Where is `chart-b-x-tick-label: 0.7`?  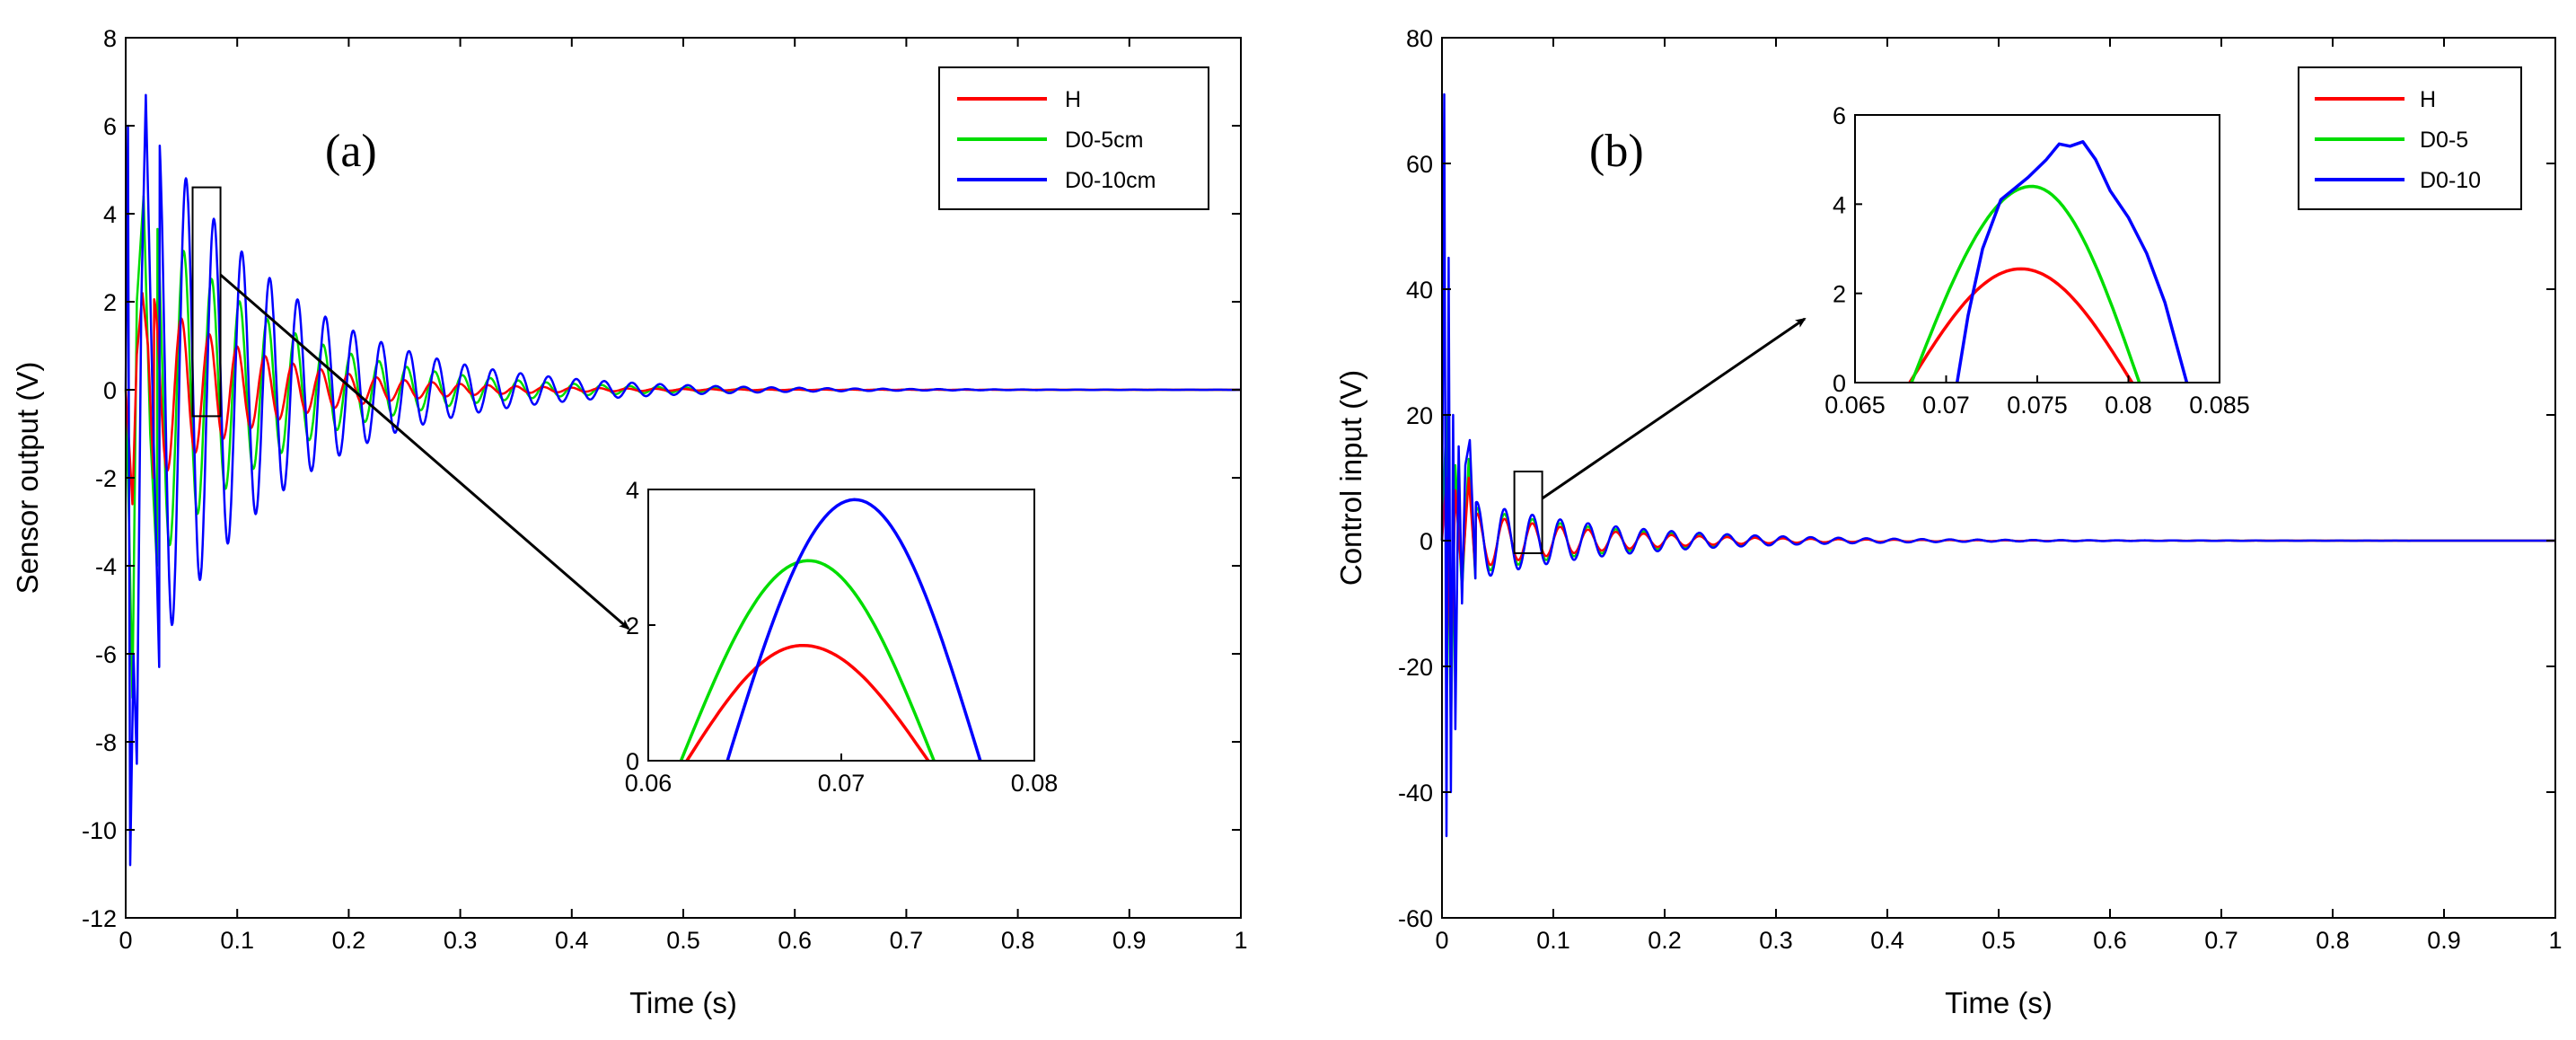 chart-b-x-tick-label: 0.7 is located at coordinates (2221, 941).